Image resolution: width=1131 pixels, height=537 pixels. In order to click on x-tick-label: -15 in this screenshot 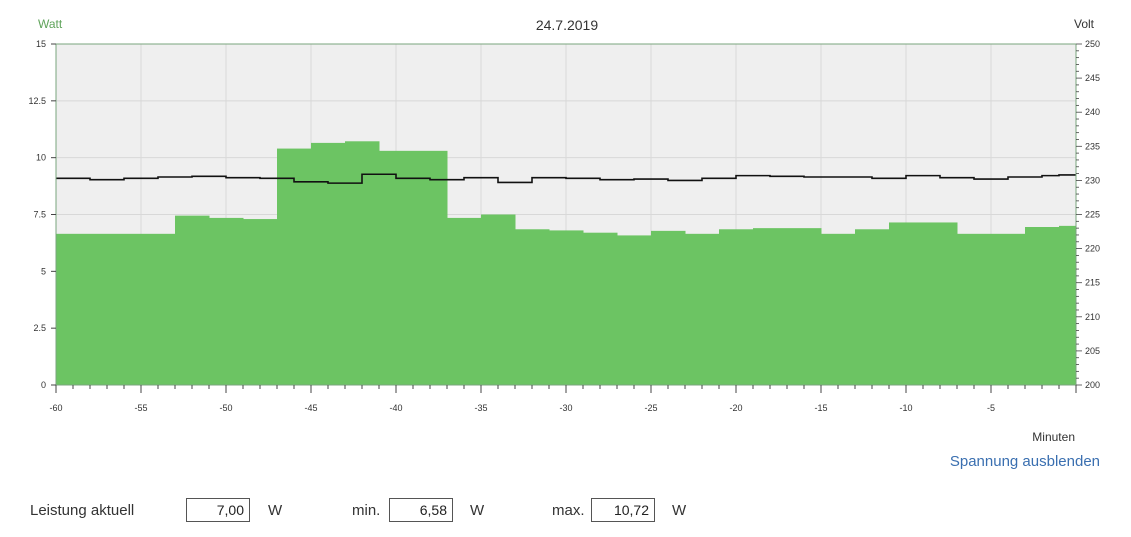, I will do `click(820, 408)`.